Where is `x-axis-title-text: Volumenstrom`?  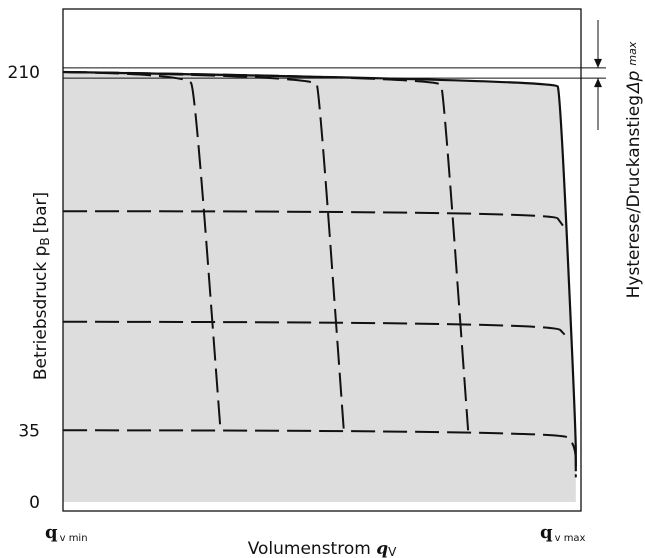 x-axis-title-text: Volumenstrom is located at coordinates (309, 548).